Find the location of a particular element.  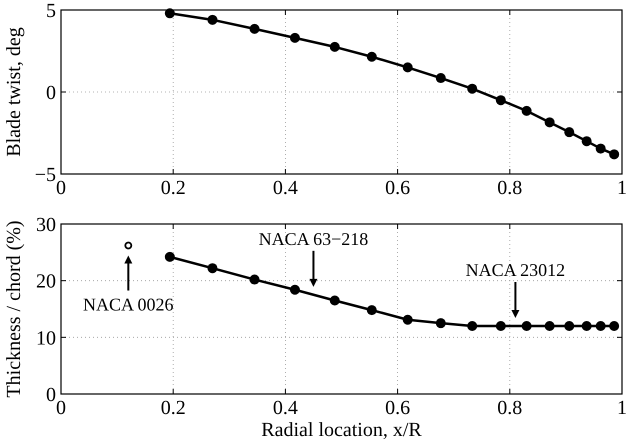

x-axis-title: Radial location, x/R is located at coordinates (341, 430).